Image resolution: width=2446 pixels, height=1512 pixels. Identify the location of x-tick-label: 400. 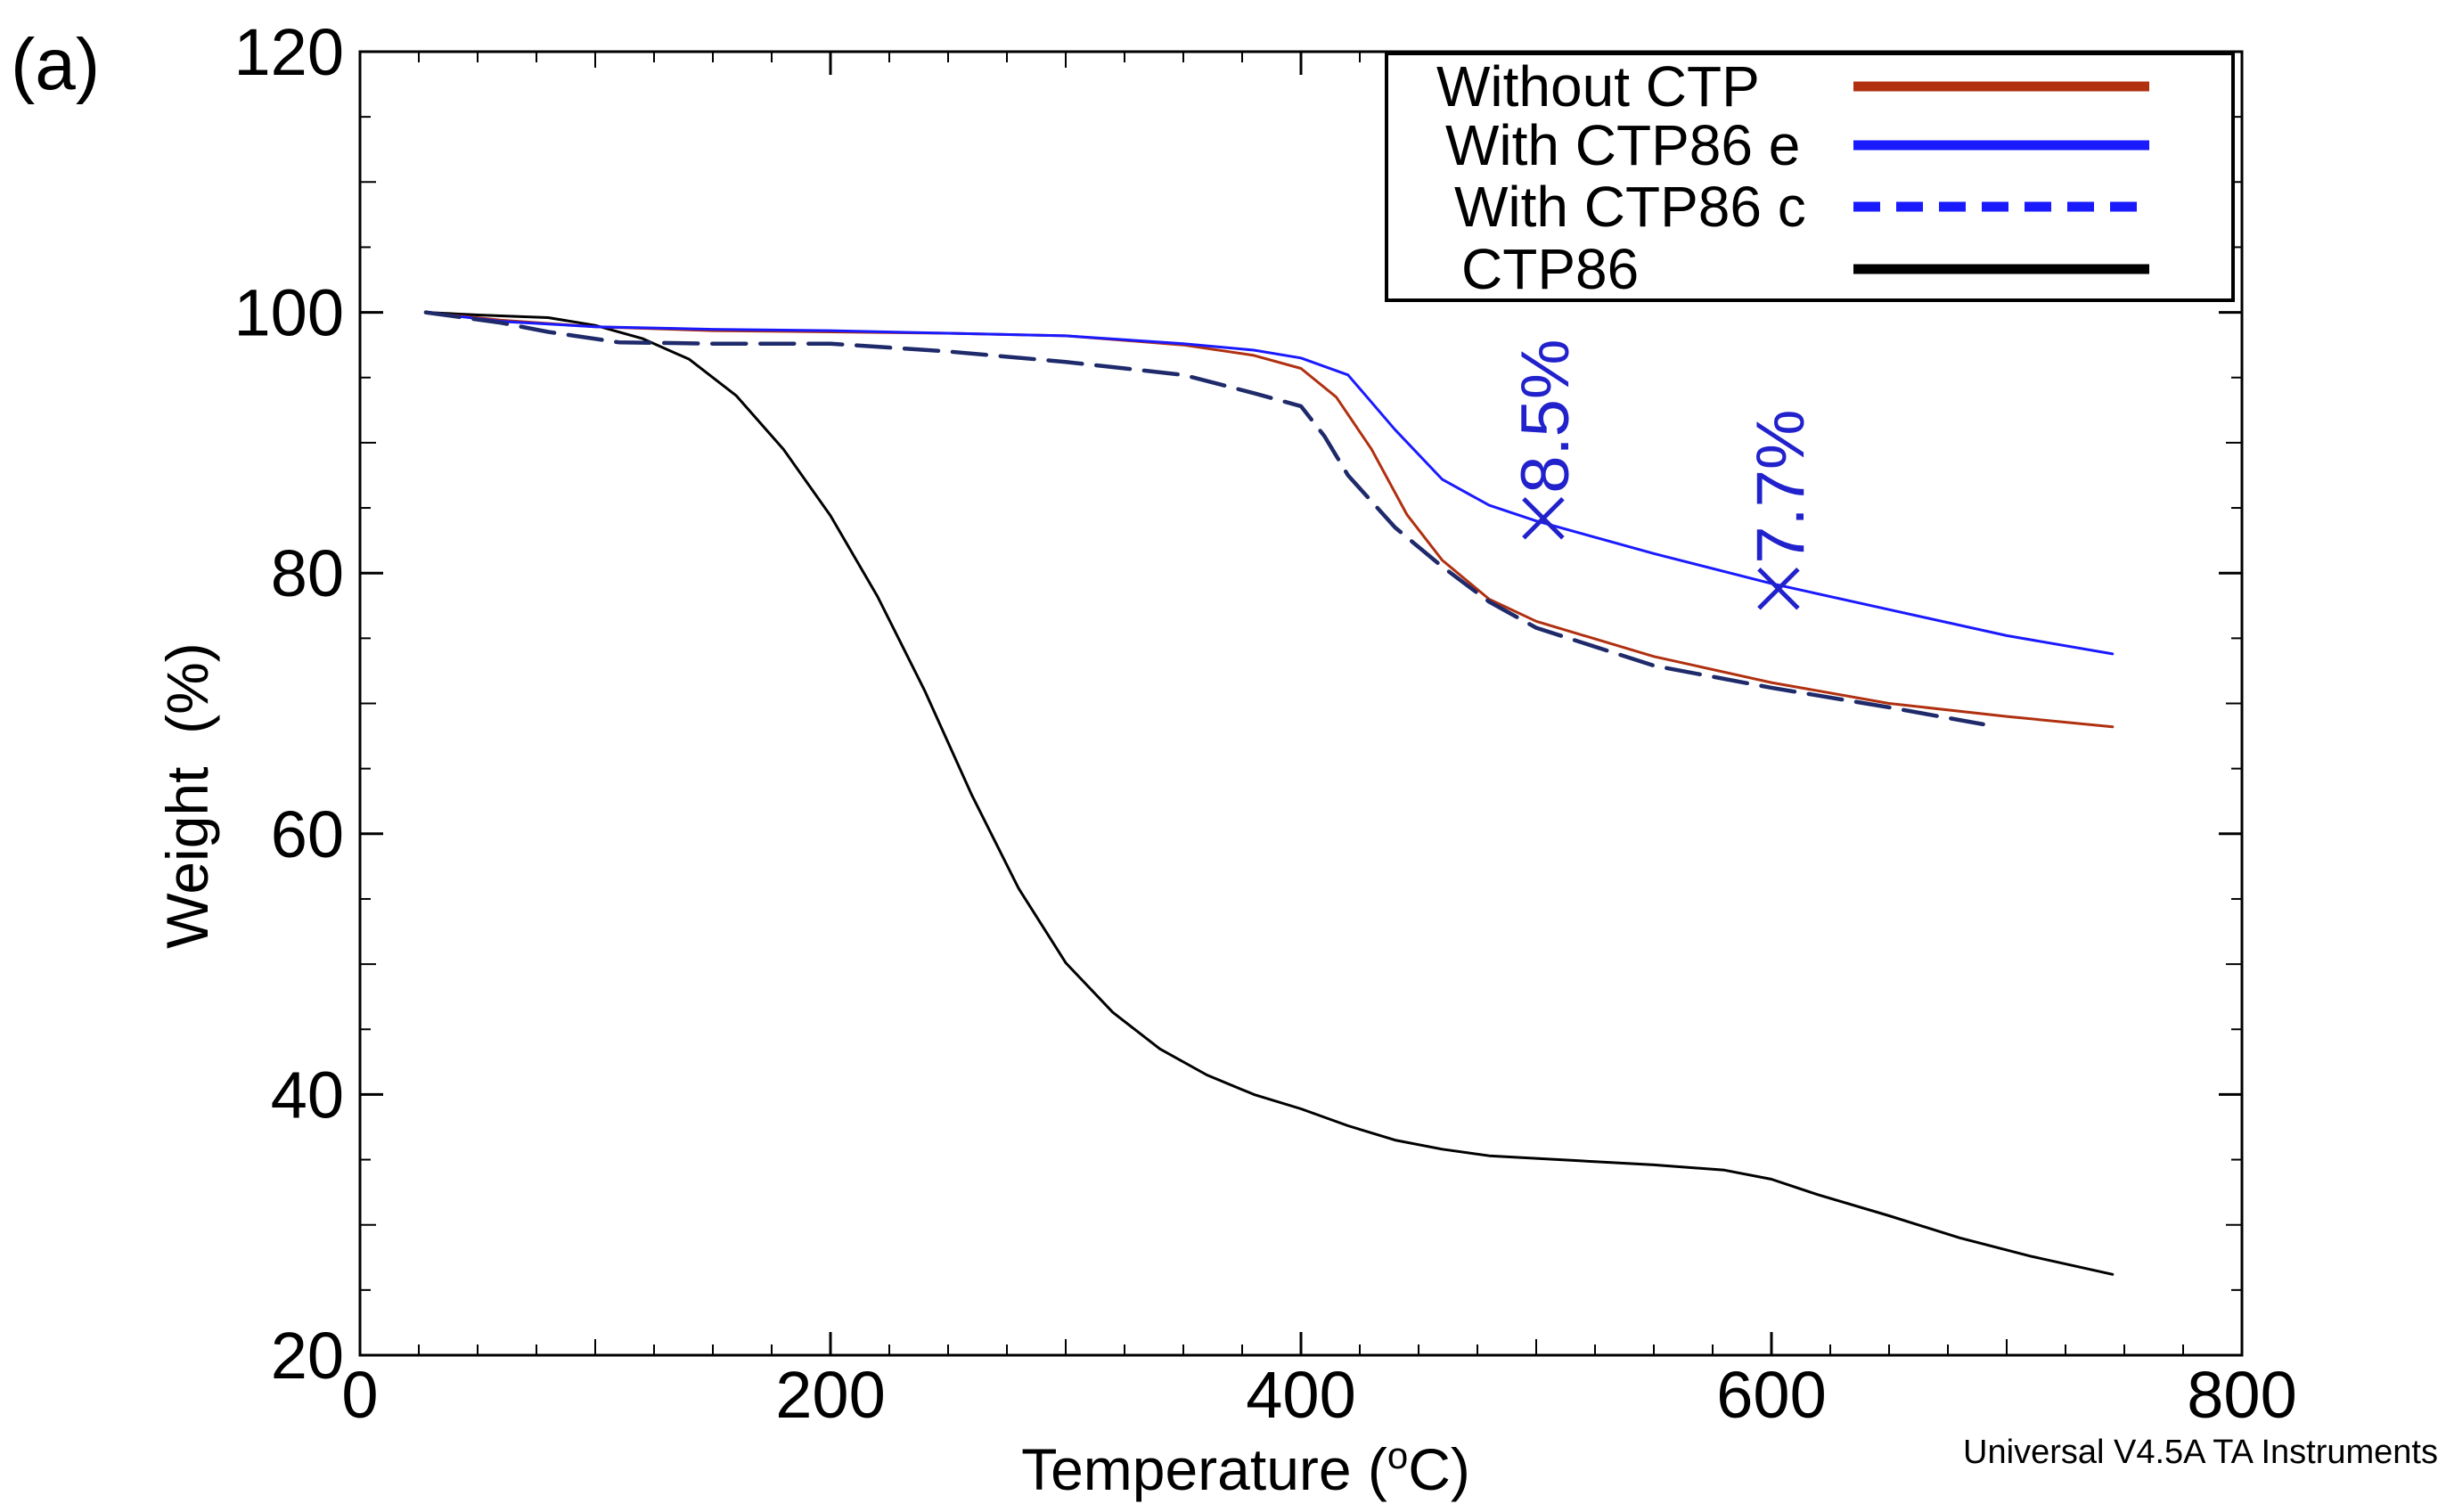
(1300, 1395).